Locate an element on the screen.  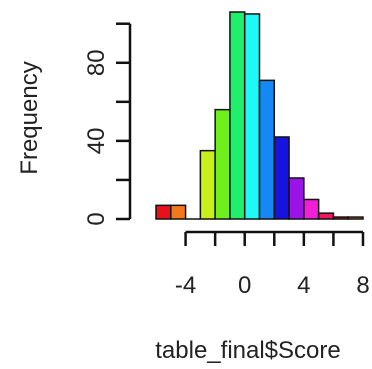
y-axis: 0 40 80 is located at coordinates (107, 124).